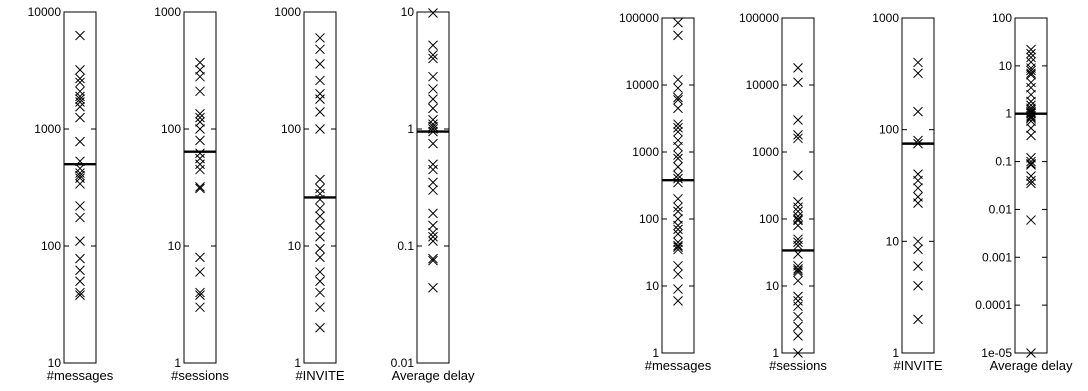 Image resolution: width=1088 pixels, height=391 pixels. I want to click on x-axis-label: Average delay, so click(1031, 365).